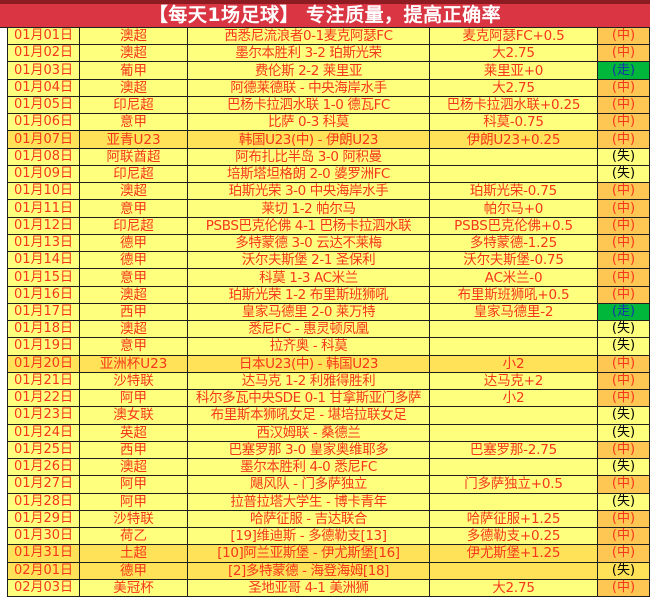 The height and width of the screenshot is (597, 650). What do you see at coordinates (134, 588) in the screenshot?
I see `league-cell: 美冠杯` at bounding box center [134, 588].